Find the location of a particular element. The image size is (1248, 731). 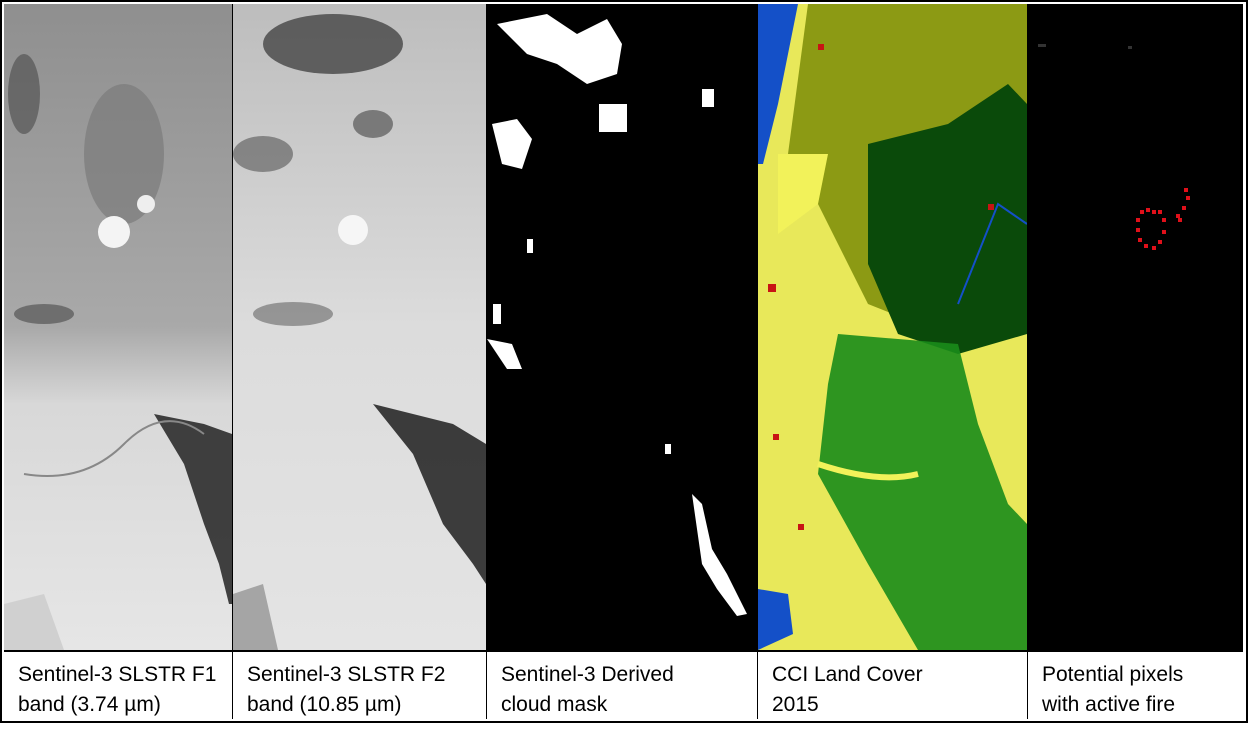

caption-f1-line1: Sentinel-3 SLSTR F1 is located at coordinates (117, 674).